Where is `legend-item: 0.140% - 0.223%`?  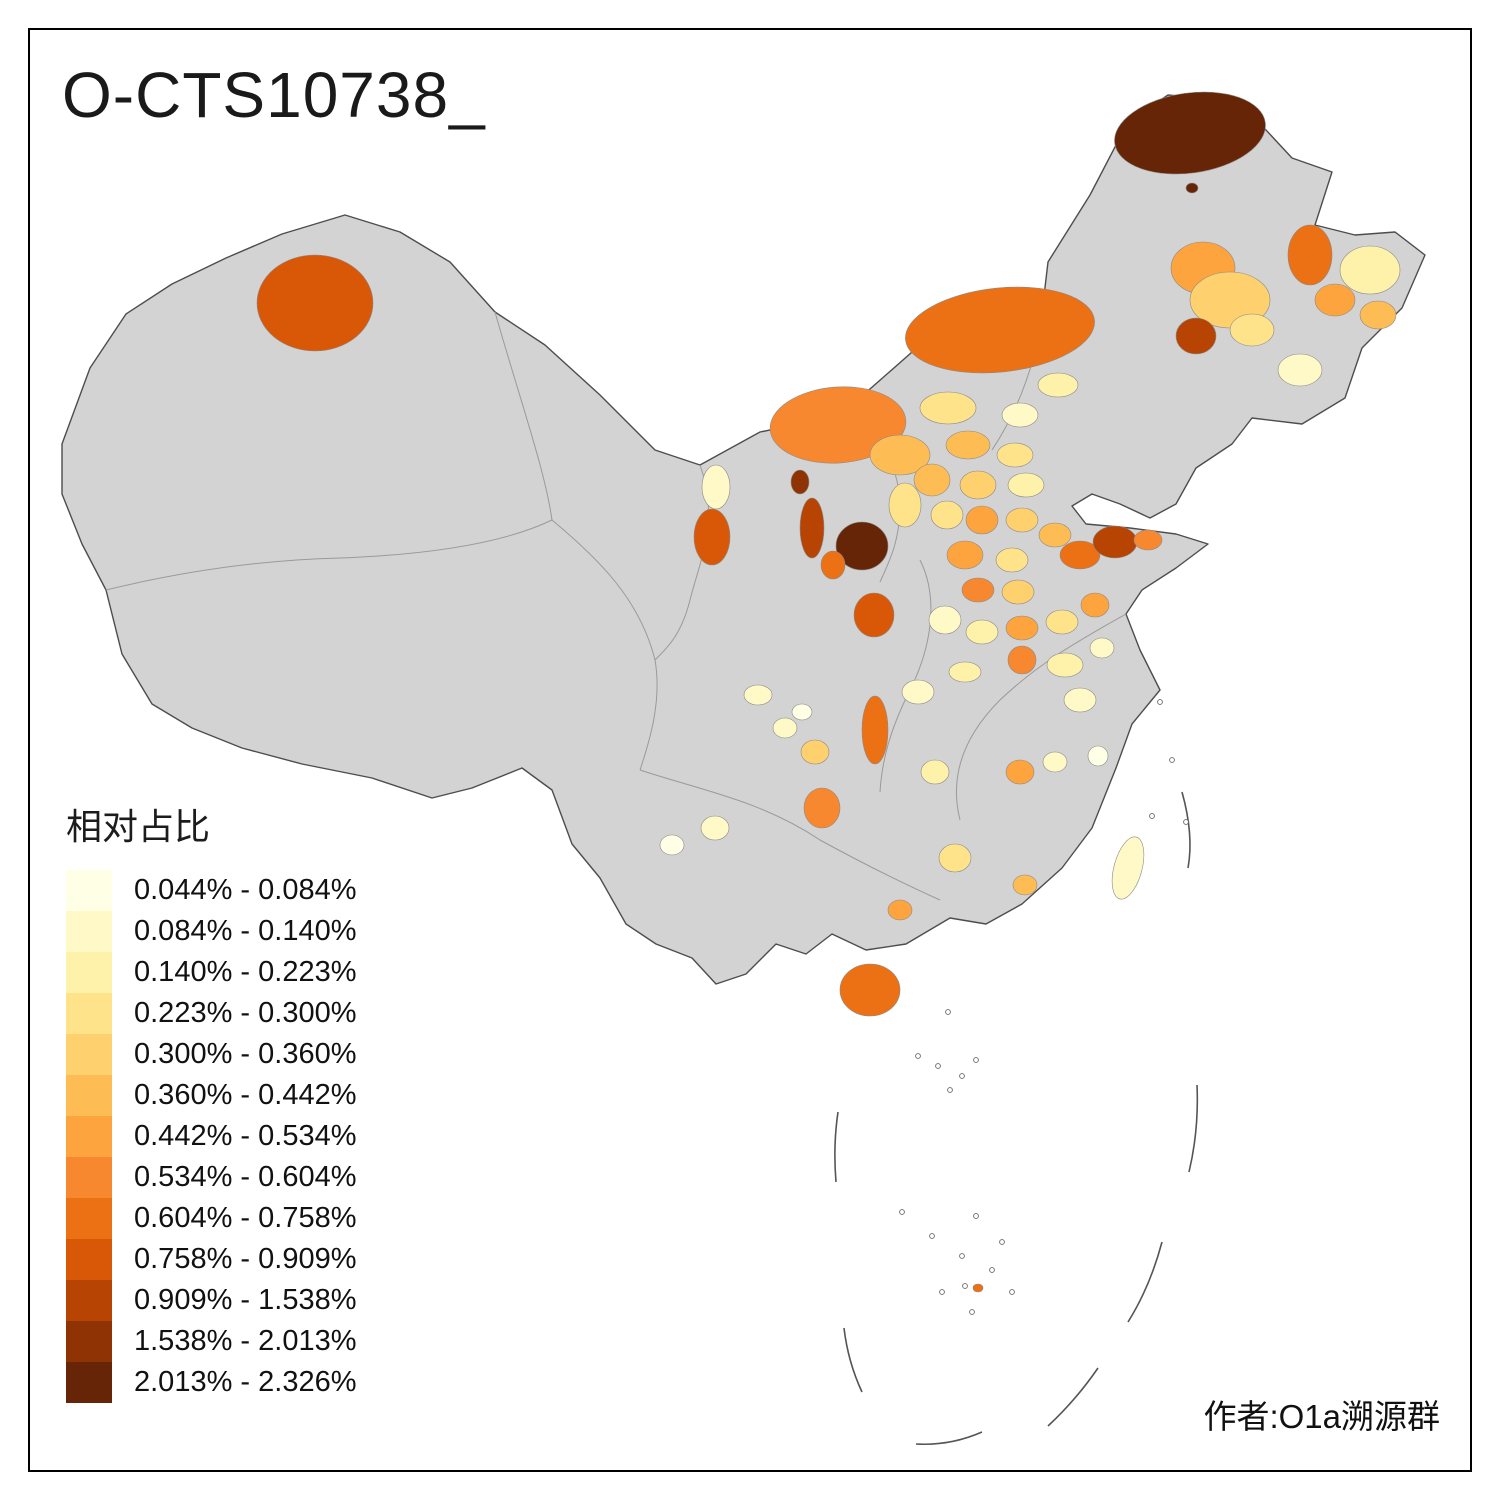
legend-item: 0.140% - 0.223% is located at coordinates (211, 972).